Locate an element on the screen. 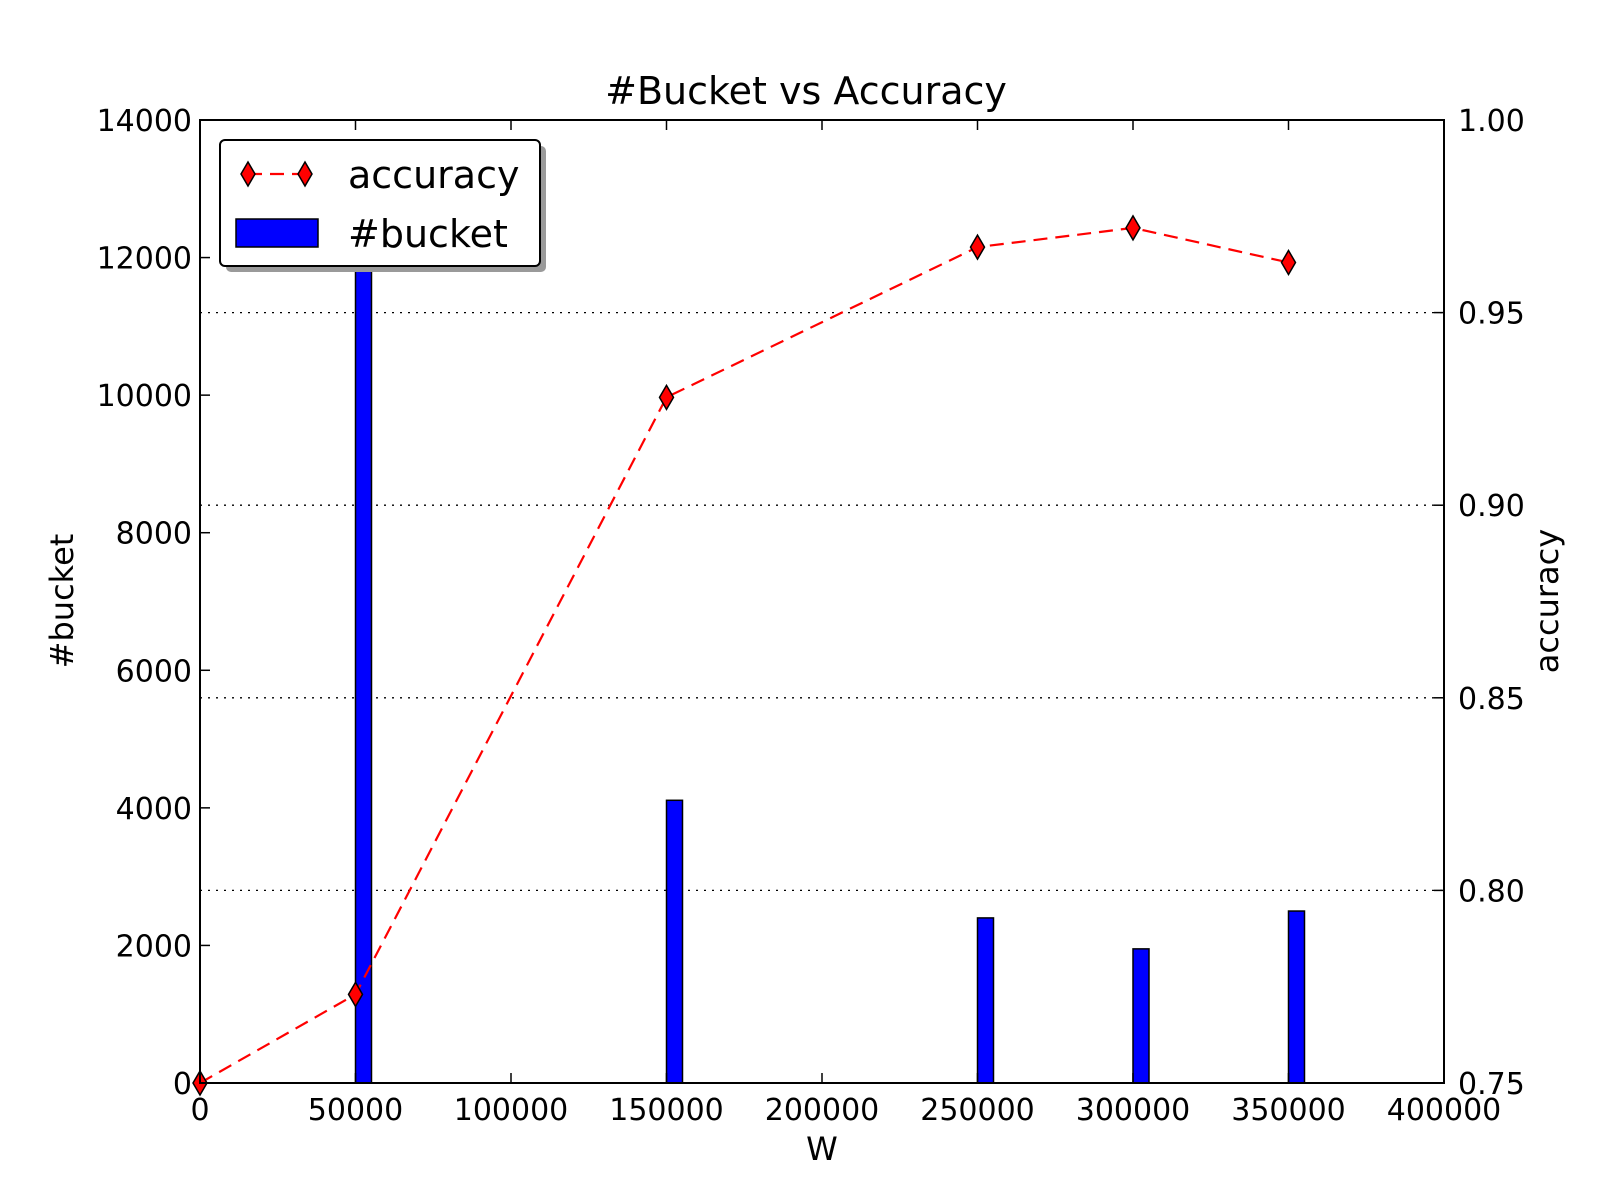 The height and width of the screenshot is (1200, 1600). x-tick-label: 250000 is located at coordinates (977, 1110).